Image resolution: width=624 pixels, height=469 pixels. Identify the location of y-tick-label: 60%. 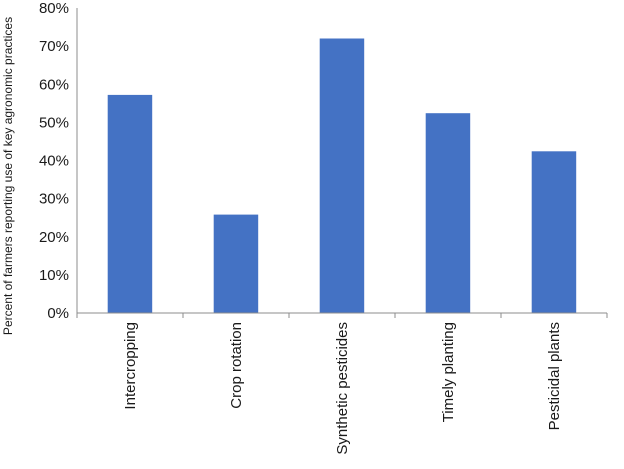
(54, 84).